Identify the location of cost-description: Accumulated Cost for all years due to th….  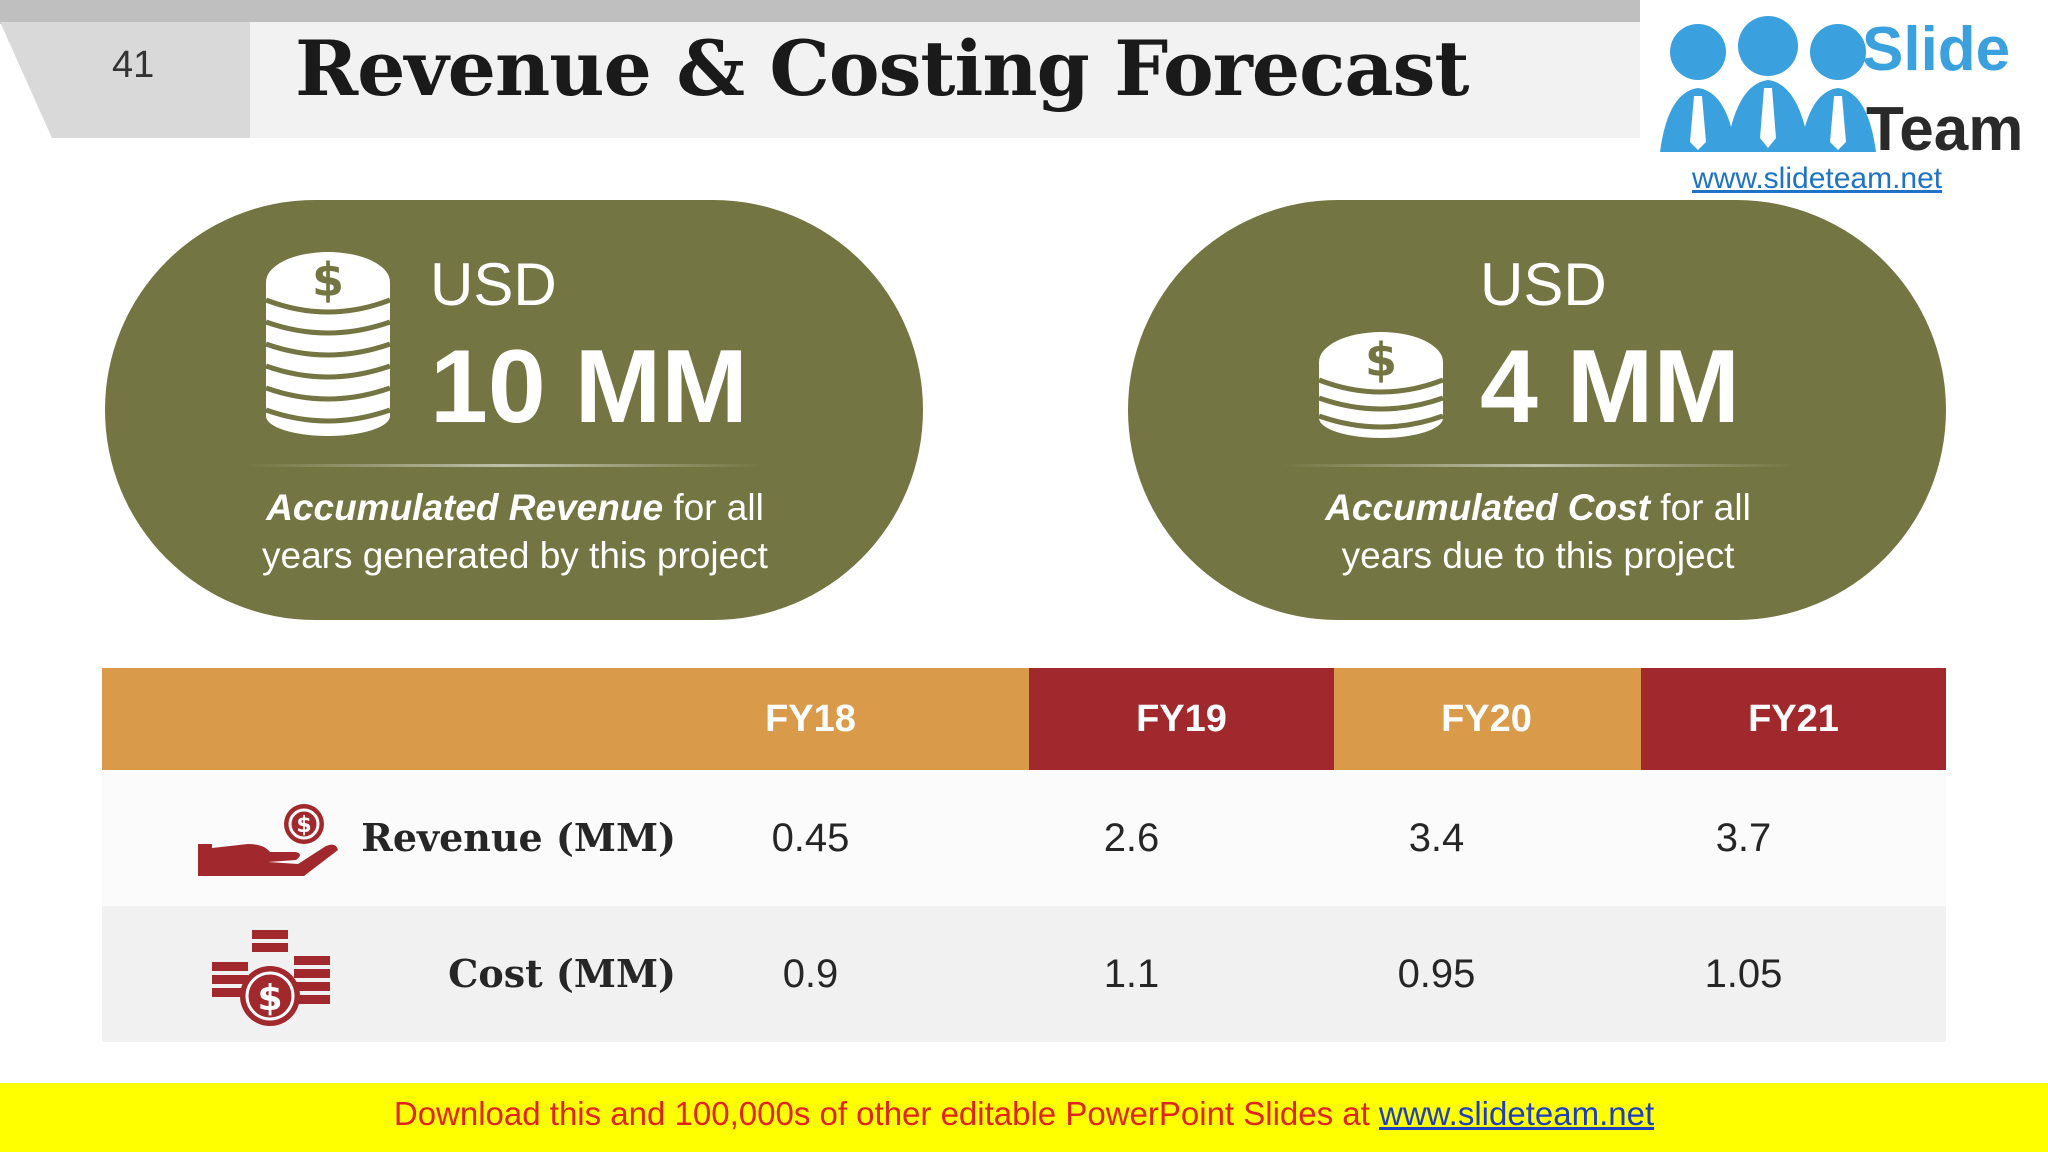
(1538, 532).